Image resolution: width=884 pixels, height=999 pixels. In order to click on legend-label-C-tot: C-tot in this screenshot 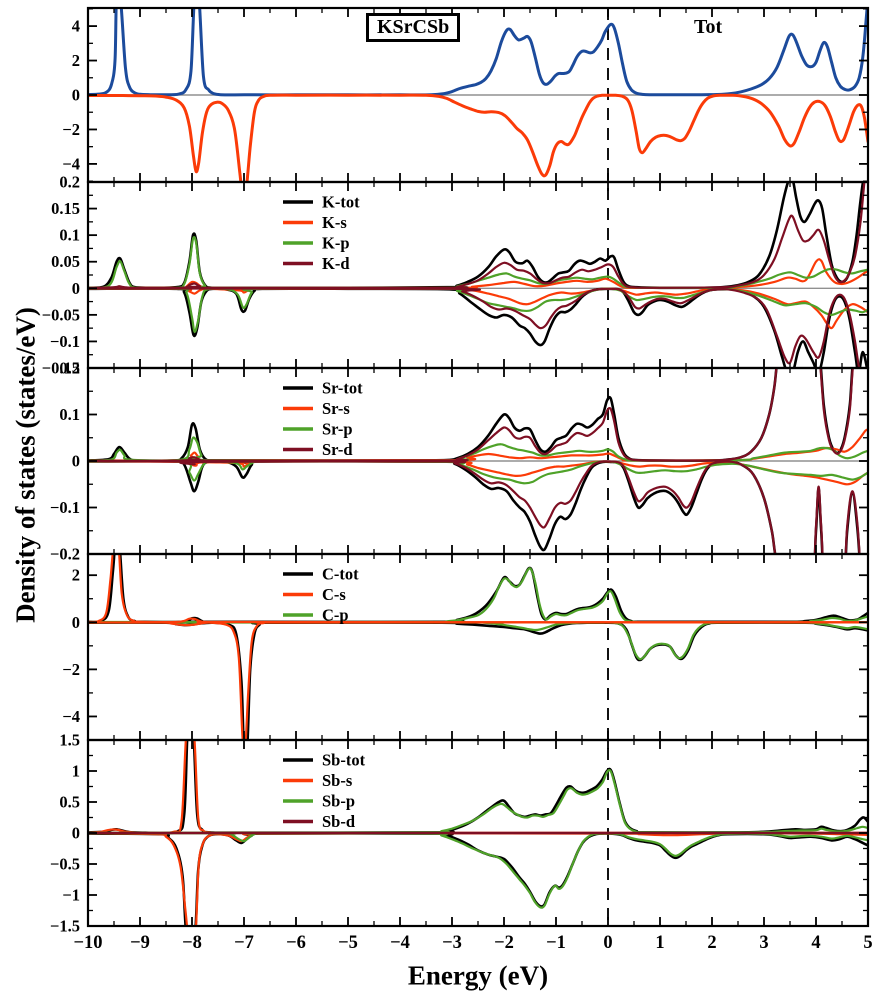, I will do `click(340, 574)`.